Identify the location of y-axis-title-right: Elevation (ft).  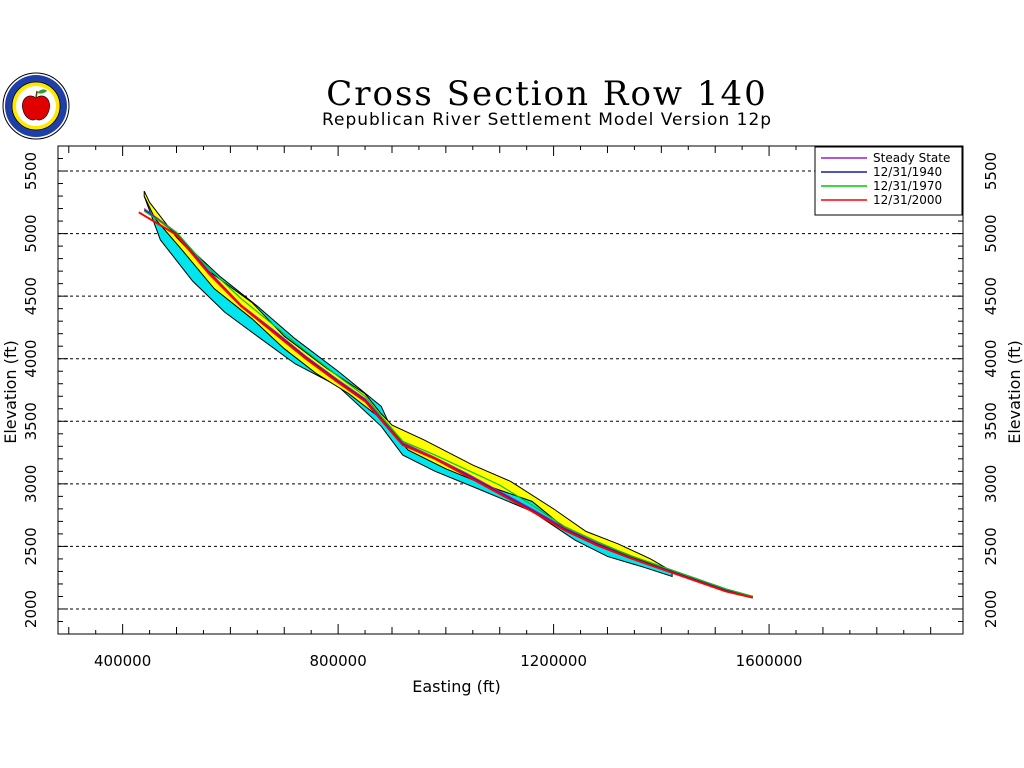
(1014, 392).